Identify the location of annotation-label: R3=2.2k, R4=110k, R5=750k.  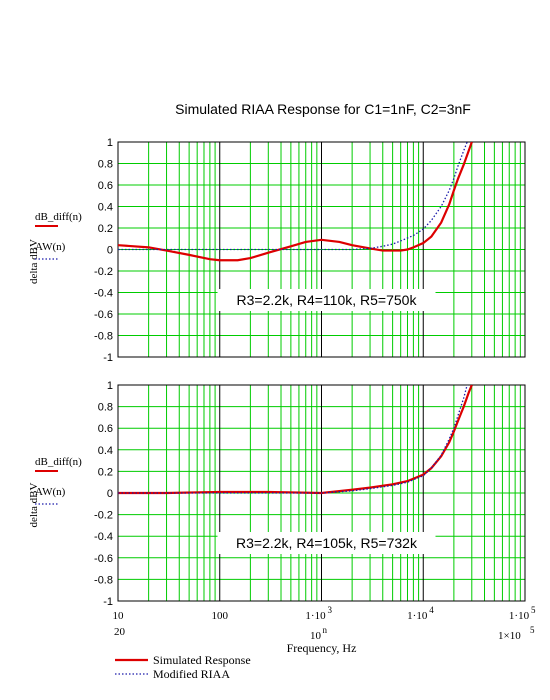
(327, 300).